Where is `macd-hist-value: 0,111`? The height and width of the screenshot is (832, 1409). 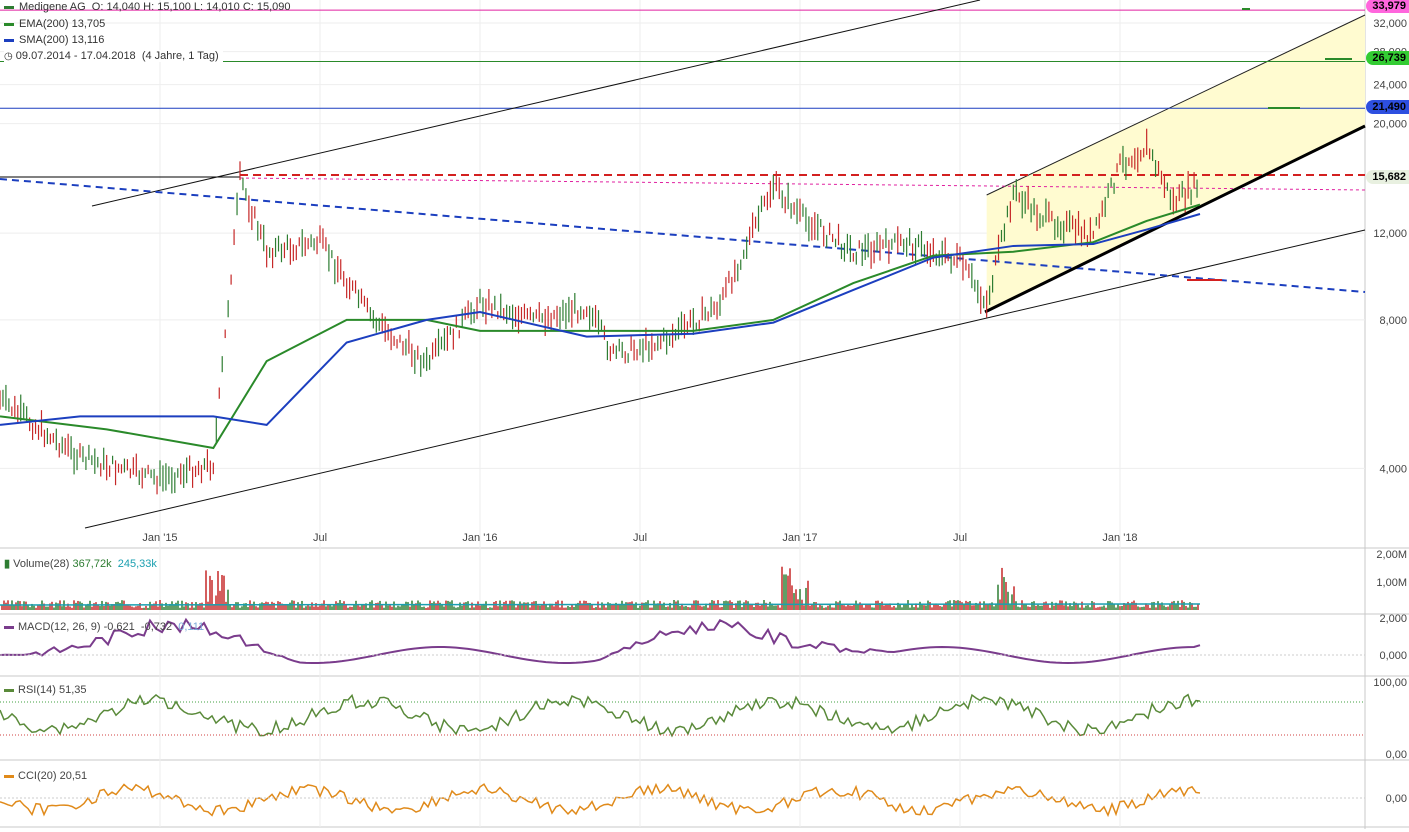 macd-hist-value: 0,111 is located at coordinates (191, 627).